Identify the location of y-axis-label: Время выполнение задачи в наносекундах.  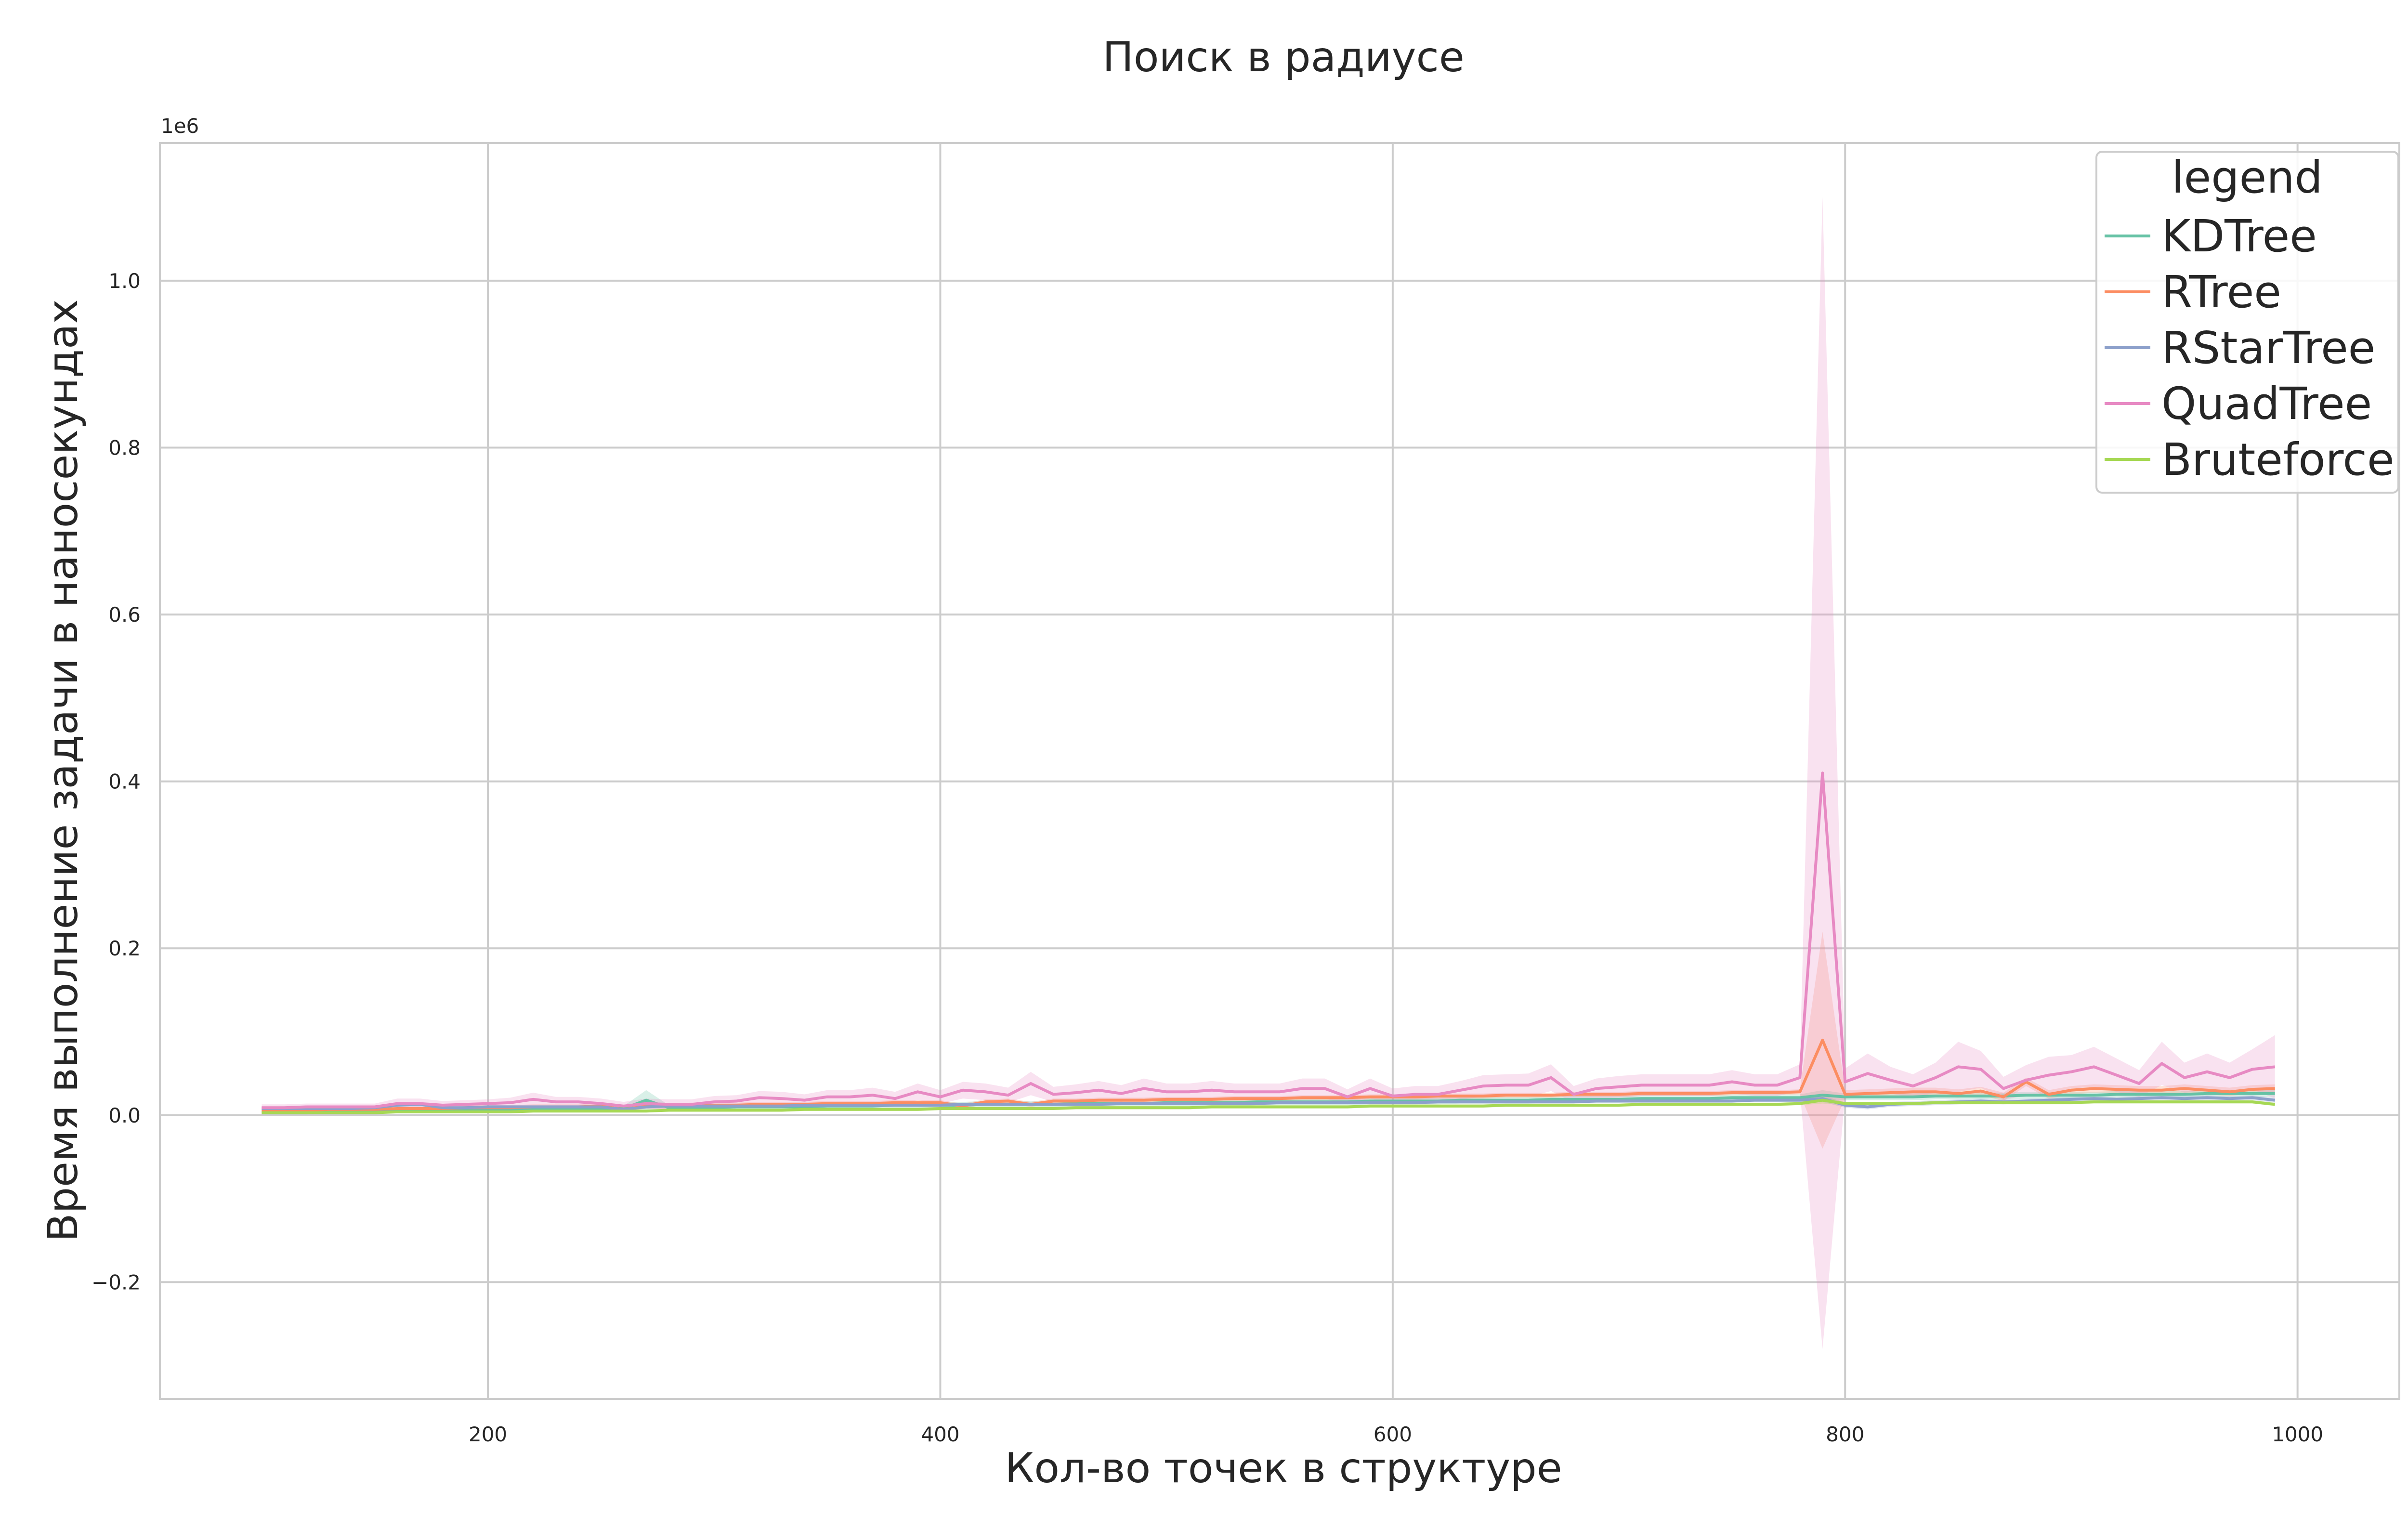
(63, 770).